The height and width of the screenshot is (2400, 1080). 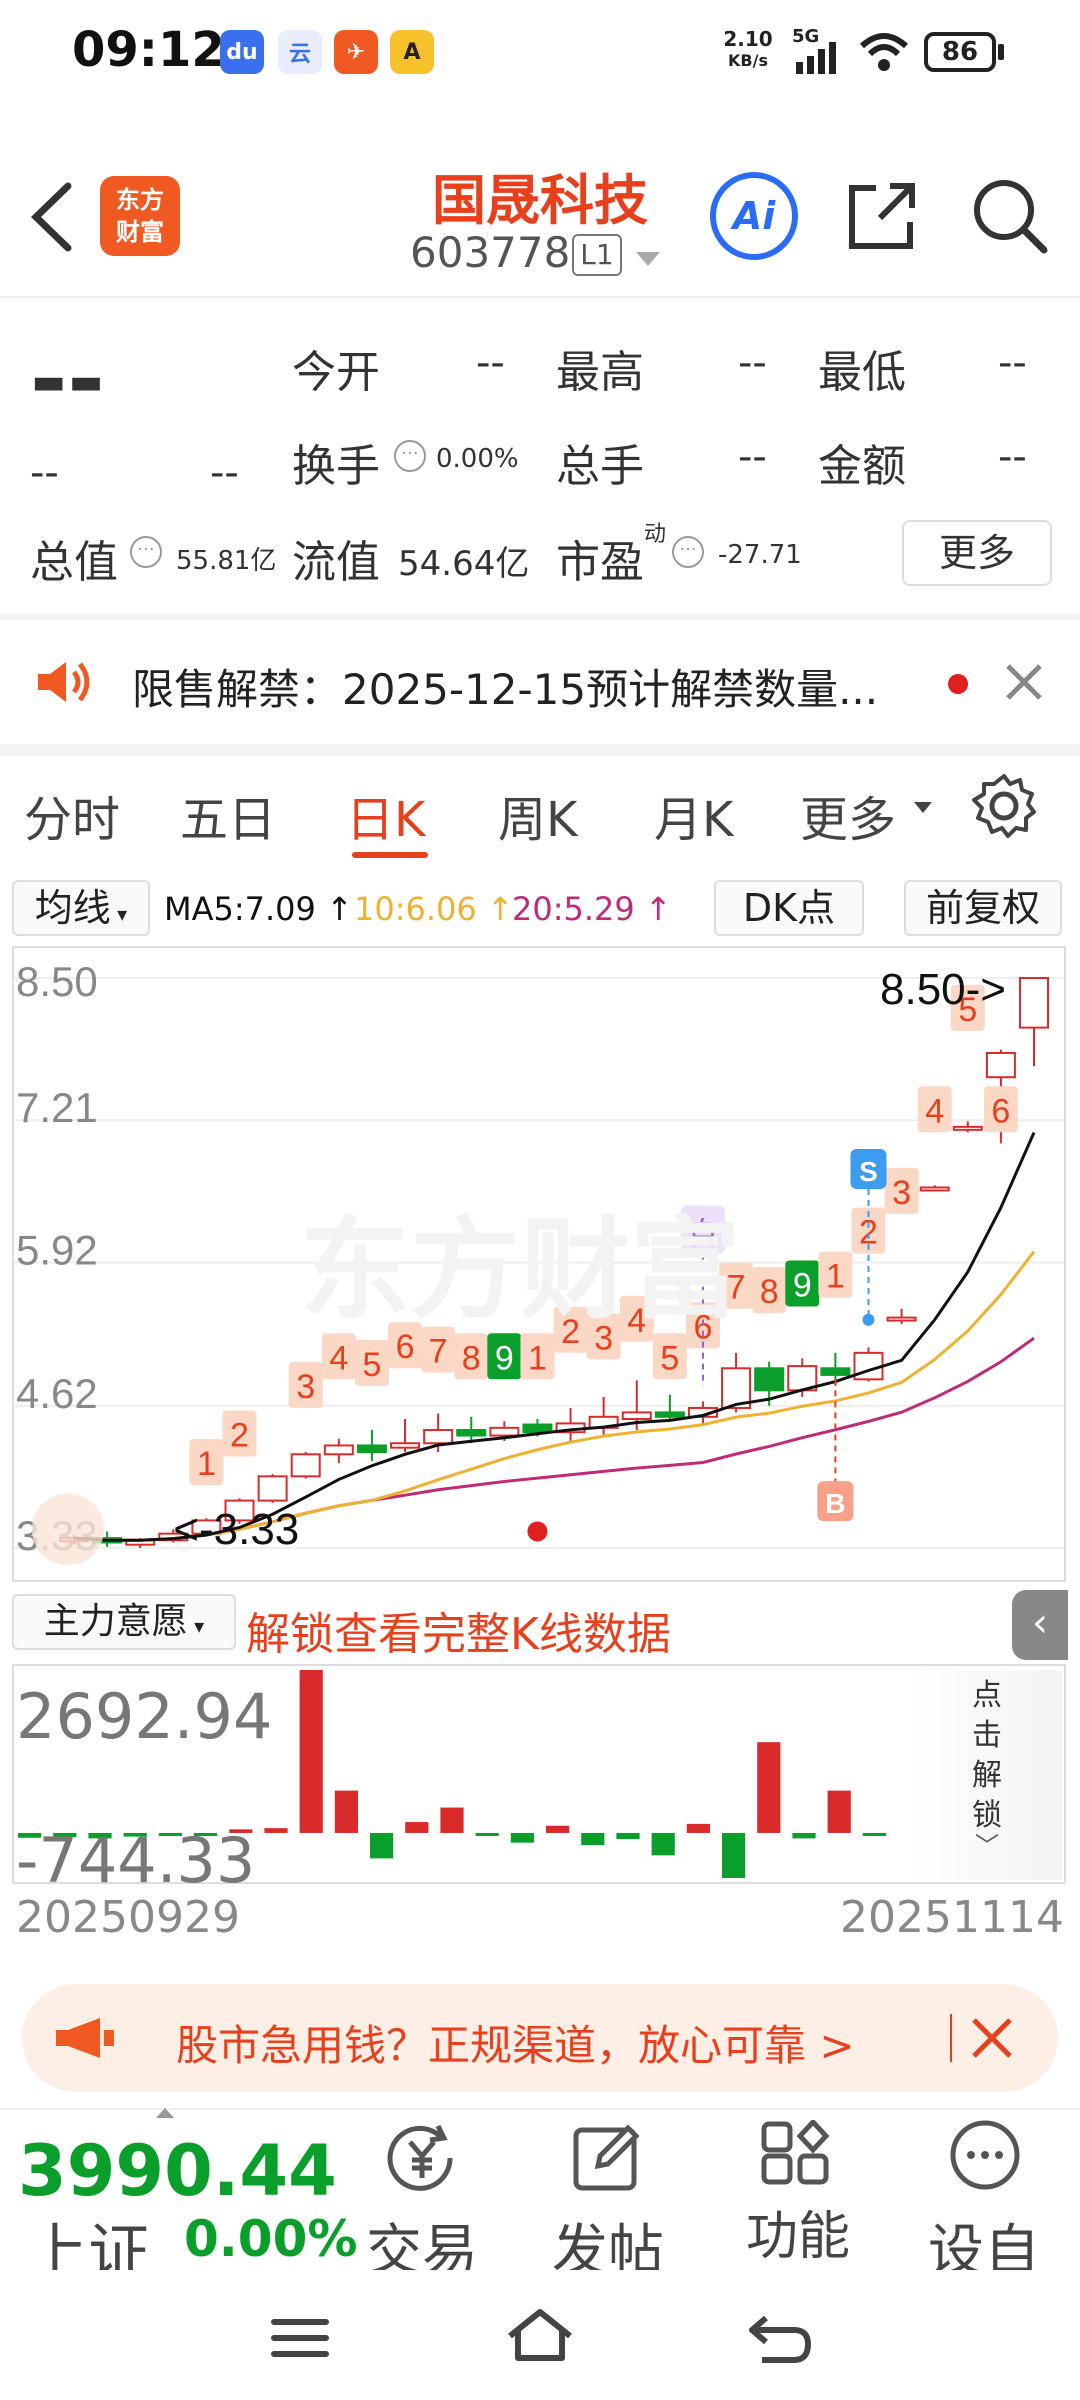 What do you see at coordinates (72, 820) in the screenshot?
I see `tab-intraday: 分时` at bounding box center [72, 820].